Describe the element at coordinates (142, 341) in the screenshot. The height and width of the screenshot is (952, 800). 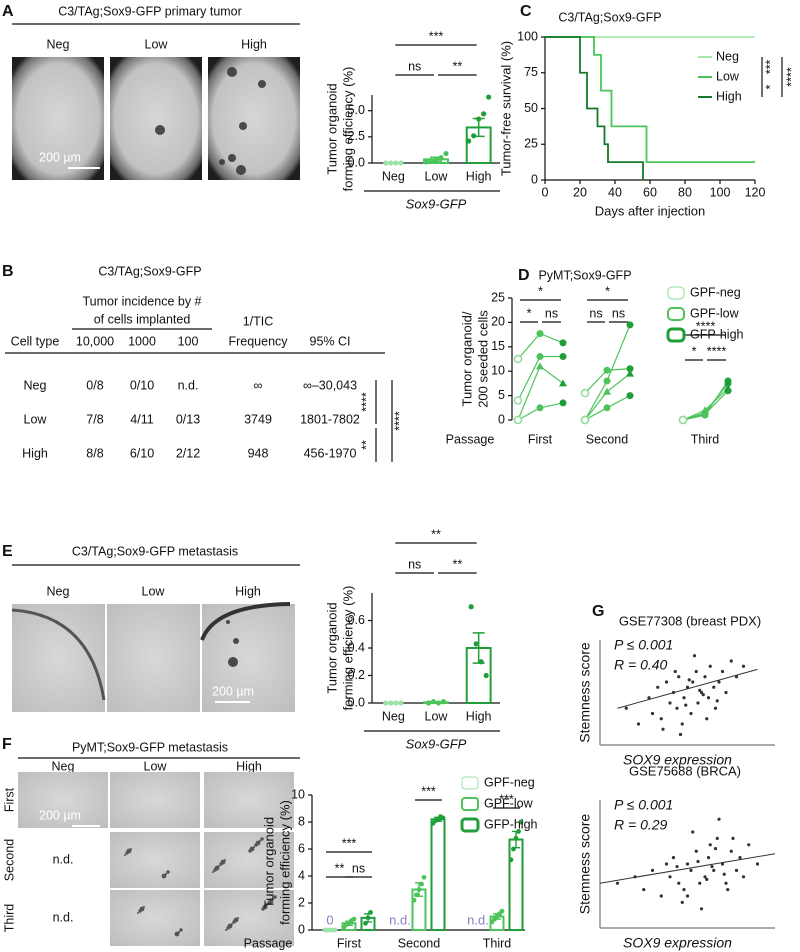
I see `table-header: 1000` at that location.